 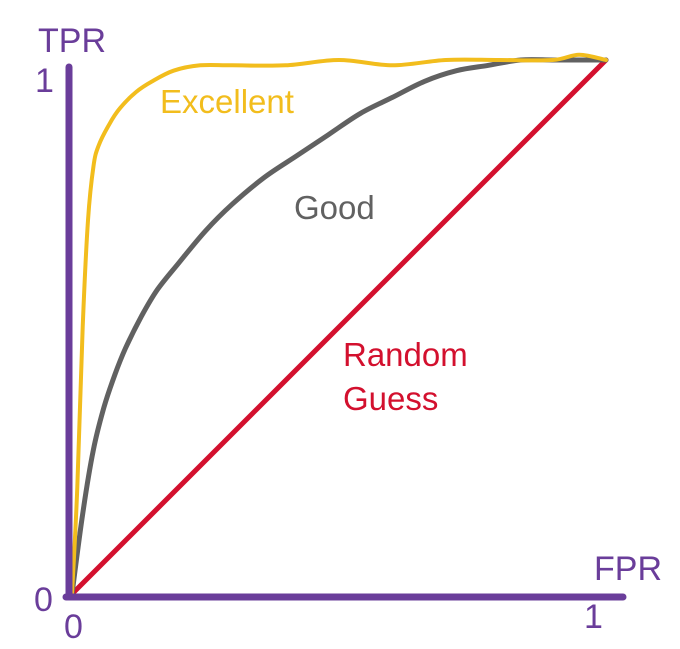 I want to click on y-tick-label-1: 1, so click(x=44, y=81).